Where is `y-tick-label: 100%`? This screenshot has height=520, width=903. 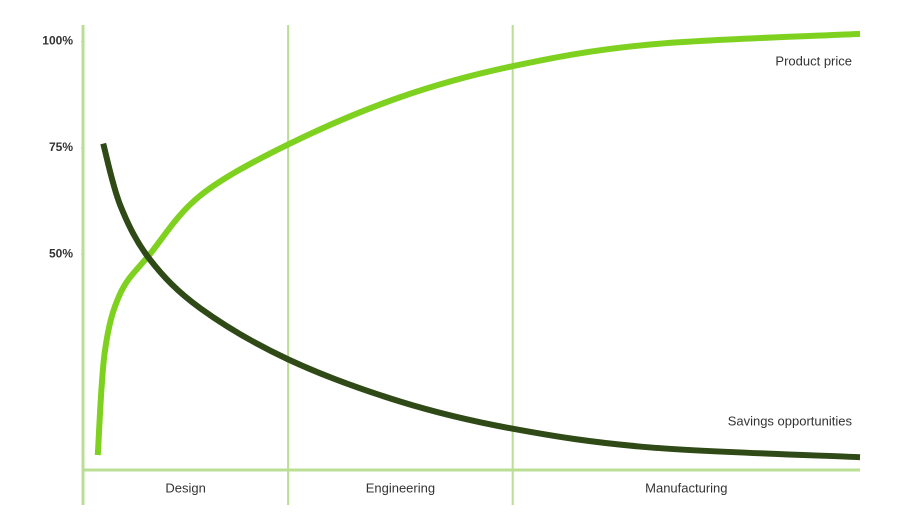
y-tick-label: 100% is located at coordinates (57, 41).